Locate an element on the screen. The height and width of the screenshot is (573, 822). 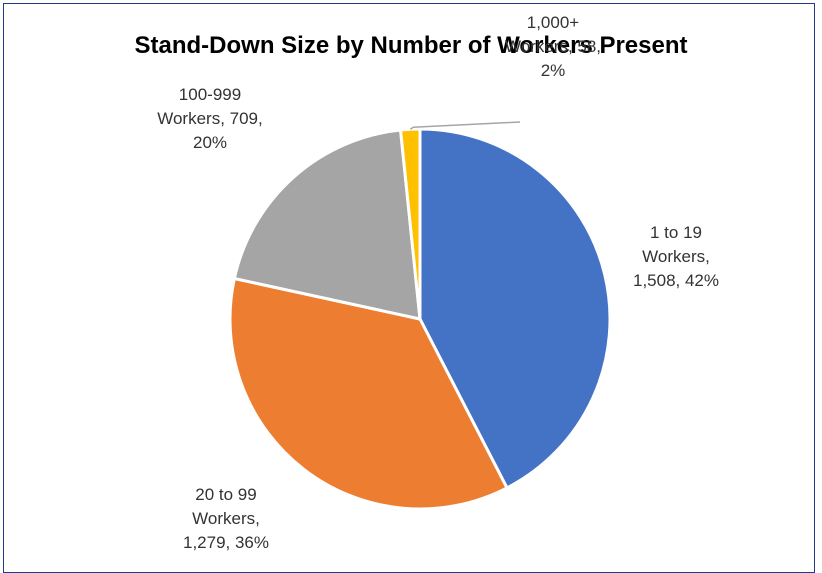
leader-lines is located at coordinates (465, 125).